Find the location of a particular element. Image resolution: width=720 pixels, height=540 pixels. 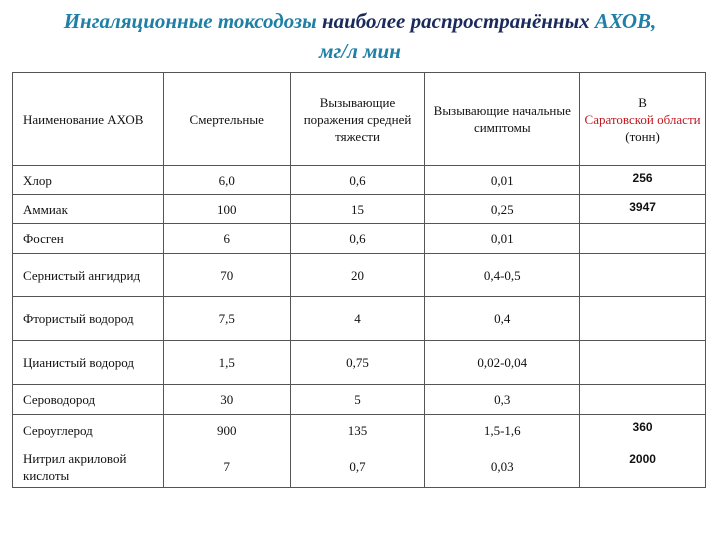

name-cell: Сероуглерод is located at coordinates (88, 430).